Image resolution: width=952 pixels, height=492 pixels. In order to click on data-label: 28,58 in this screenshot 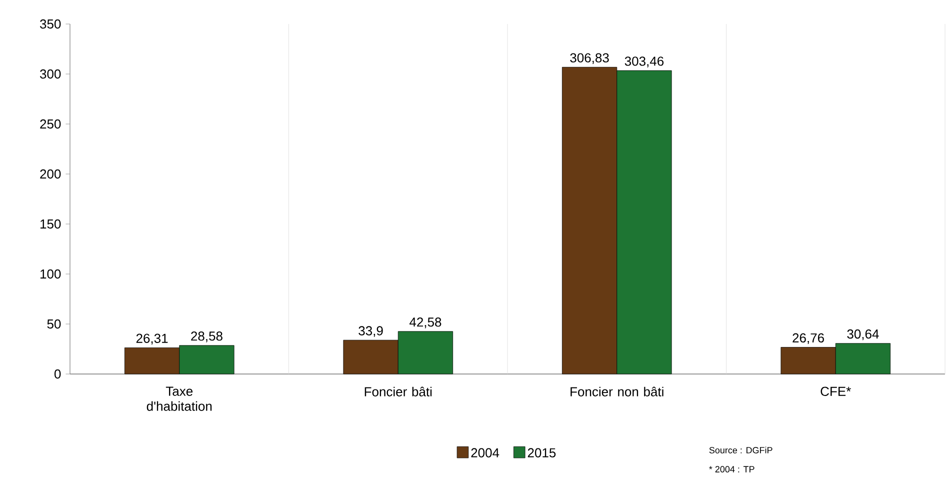, I will do `click(206, 336)`.